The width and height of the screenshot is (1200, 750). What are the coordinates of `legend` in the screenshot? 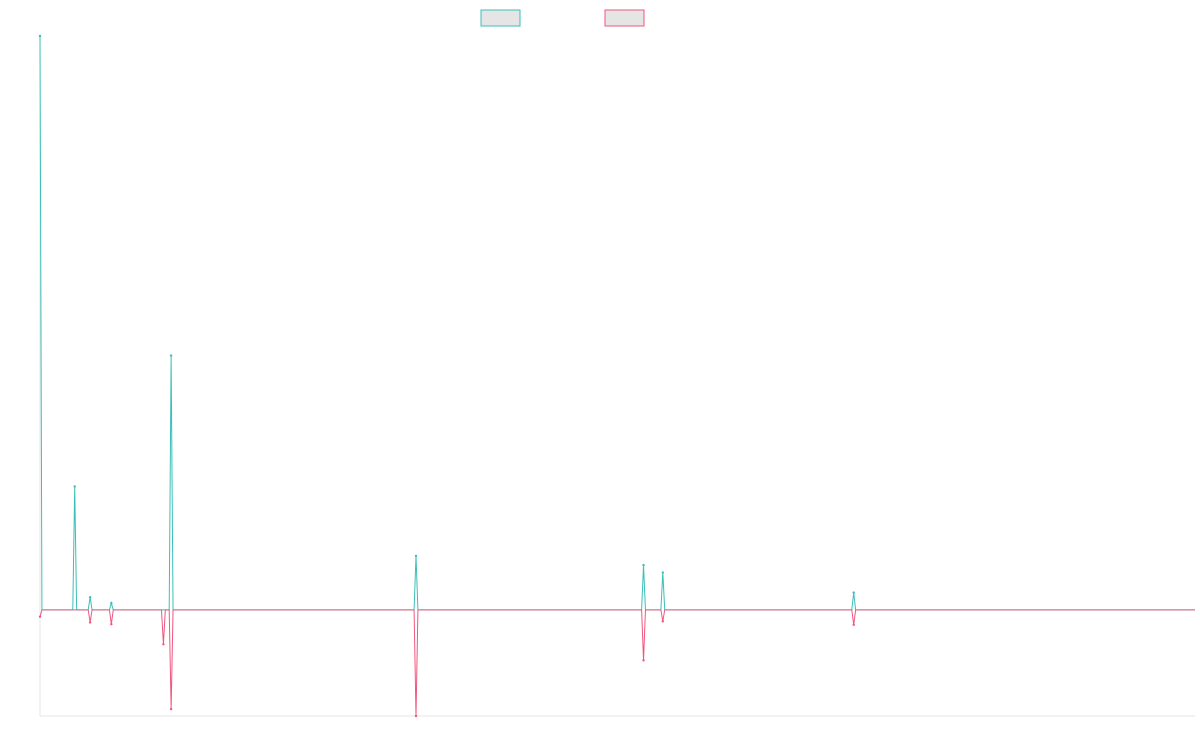 It's located at (562, 18).